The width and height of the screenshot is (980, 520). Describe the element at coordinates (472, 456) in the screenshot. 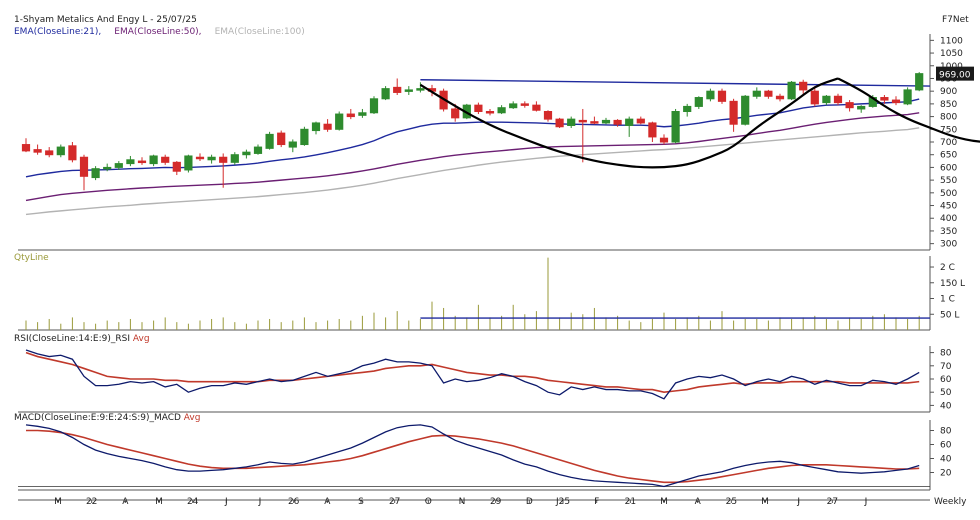

I see `macd-line` at that location.